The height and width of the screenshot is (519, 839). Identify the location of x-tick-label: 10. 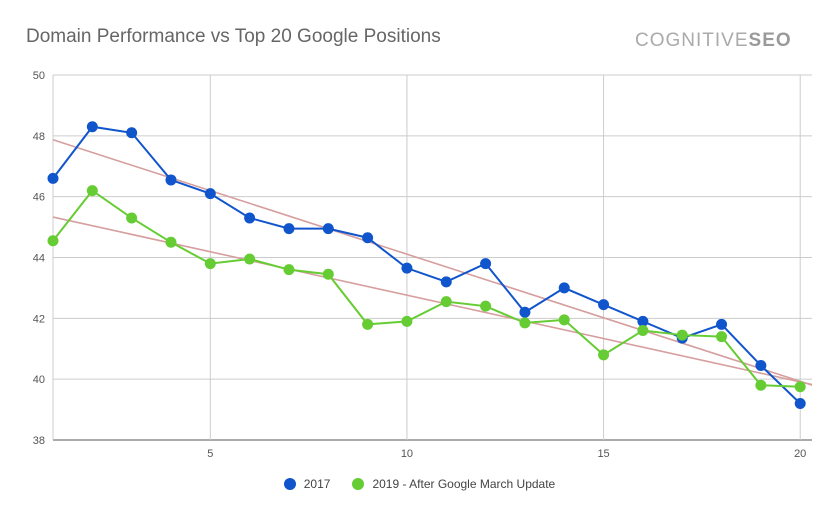
(407, 454).